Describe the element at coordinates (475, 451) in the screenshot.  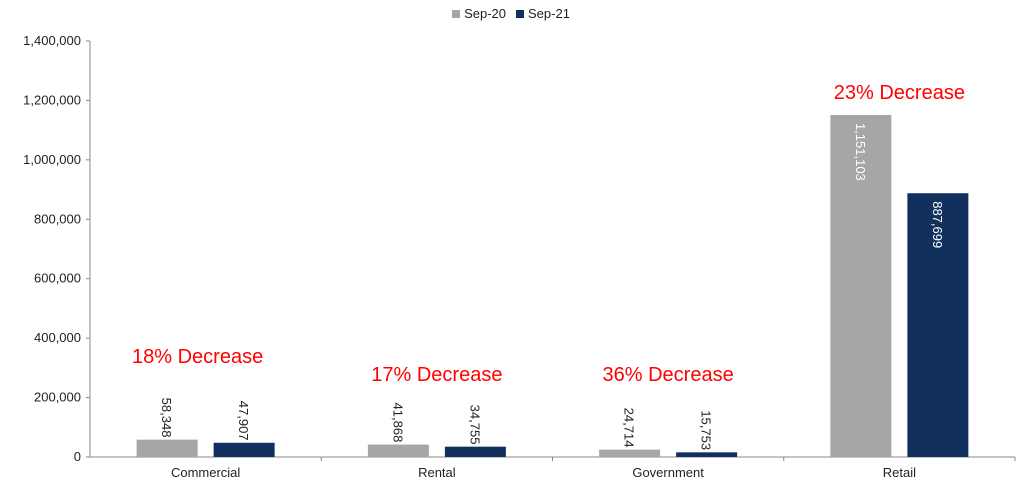
I see `bar-sep-21-rental` at that location.